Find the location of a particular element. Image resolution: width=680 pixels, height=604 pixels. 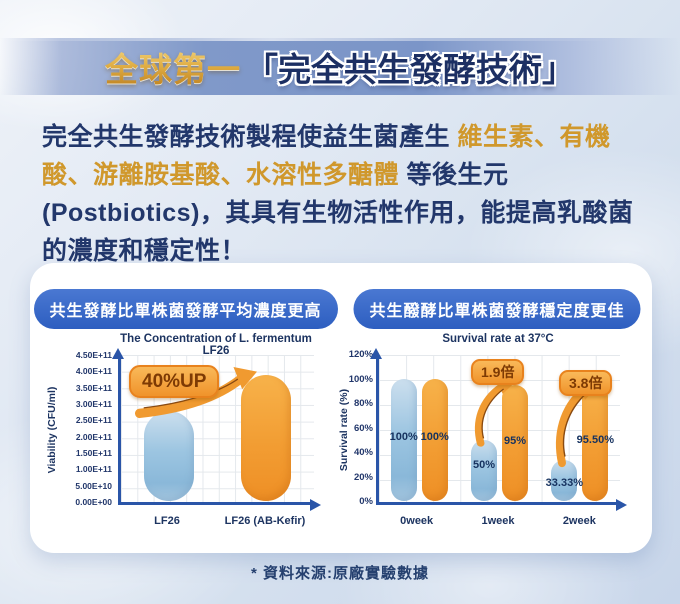

x-axis-labels: LF26 LF26 (AB-Kefir) is located at coordinates (216, 524).